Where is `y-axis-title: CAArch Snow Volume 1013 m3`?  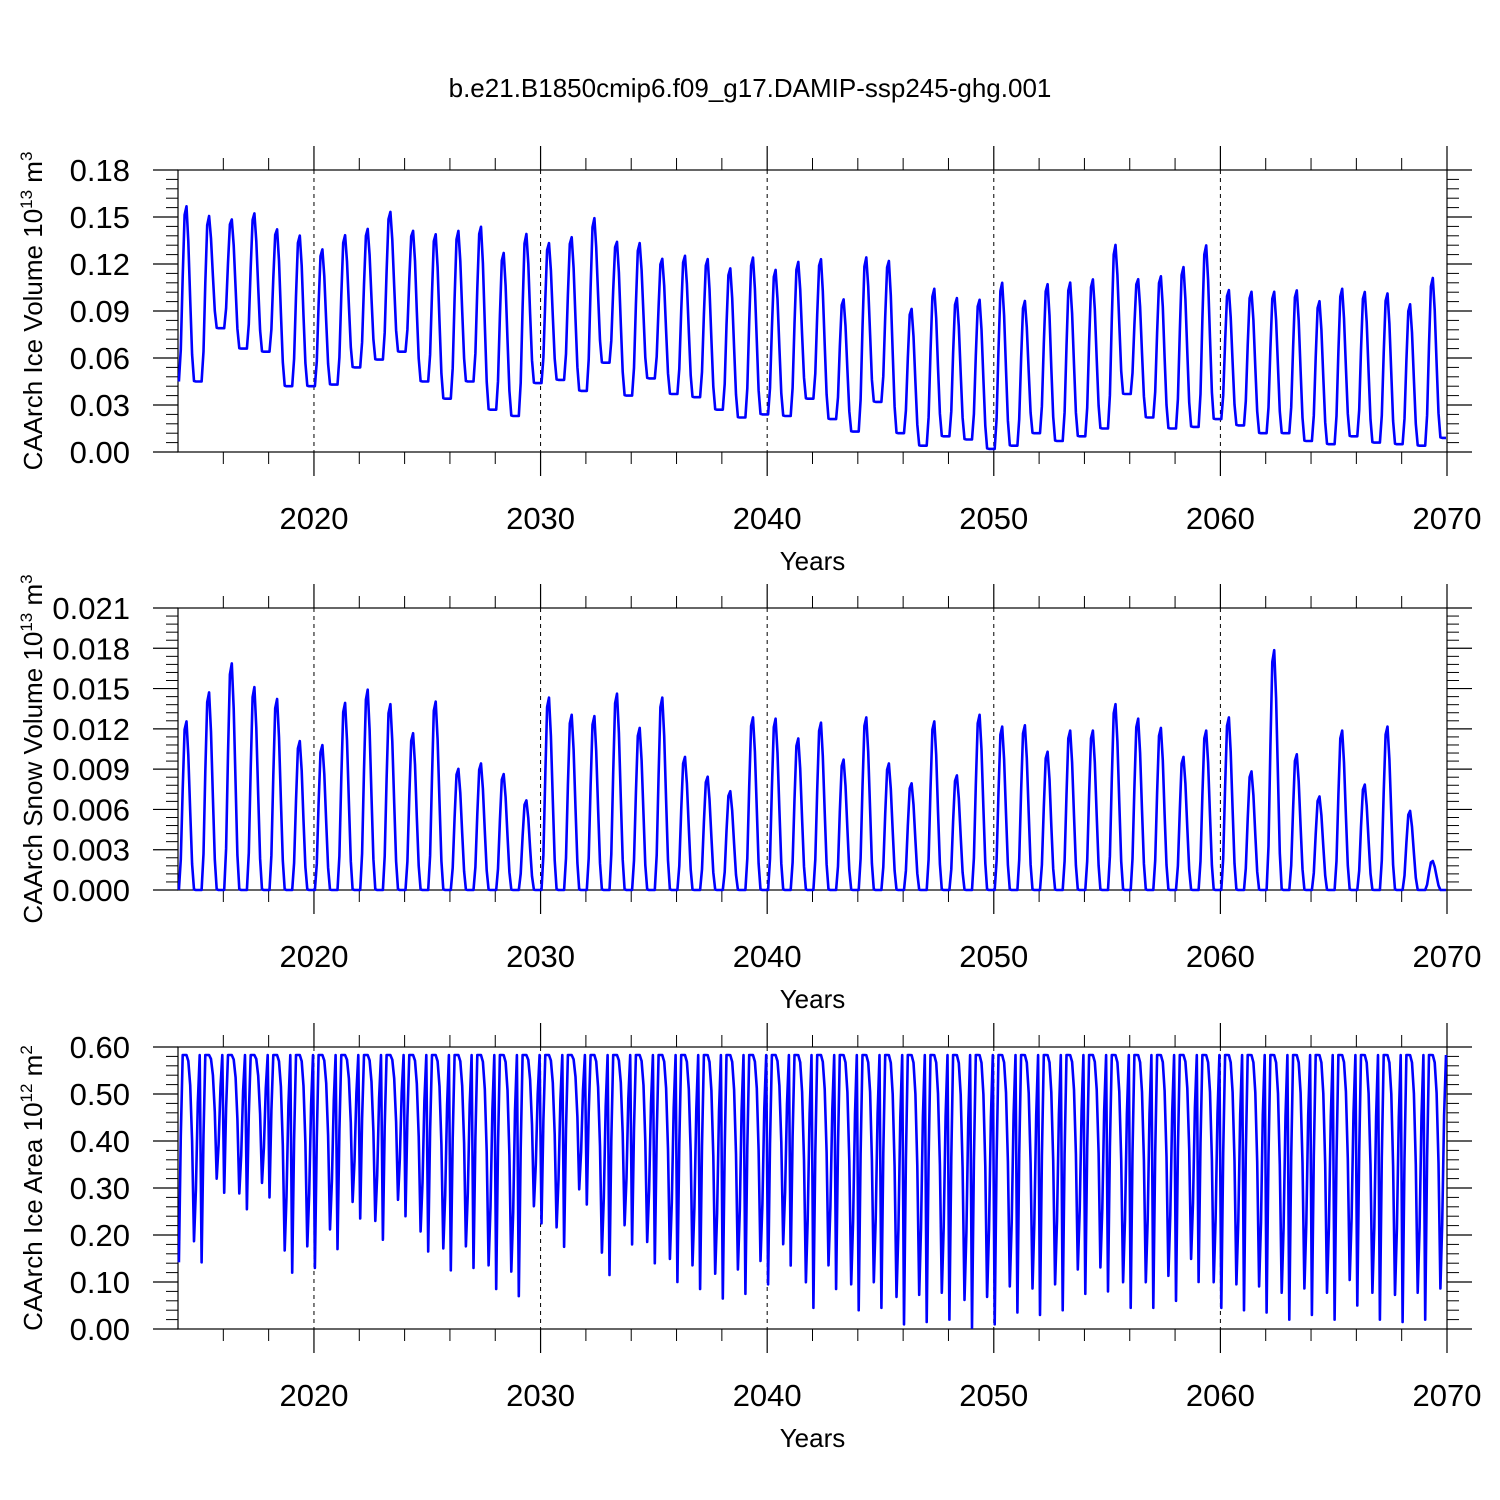
y-axis-title: CAArch Snow Volume 1013 m3 is located at coordinates (32, 748).